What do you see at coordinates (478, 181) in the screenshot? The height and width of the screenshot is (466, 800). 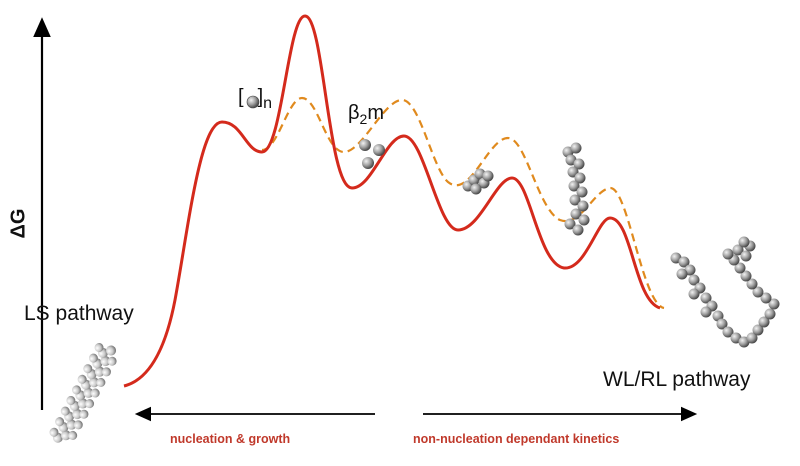 I see `small-cluster-spheres-icon` at bounding box center [478, 181].